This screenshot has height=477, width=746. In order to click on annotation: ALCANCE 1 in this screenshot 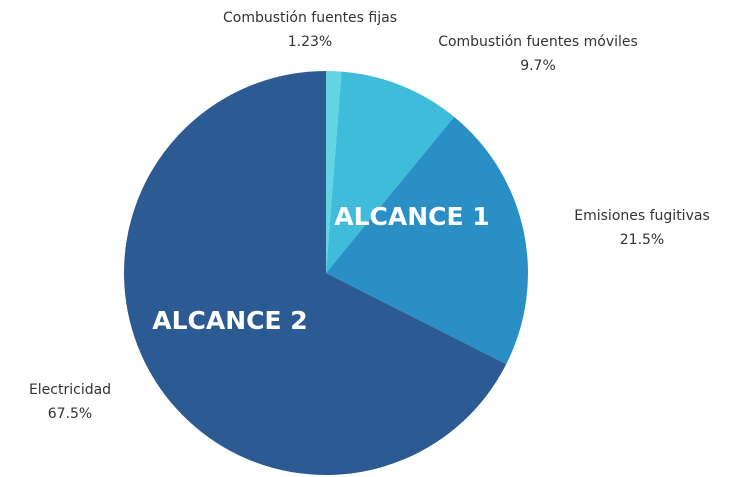, I will do `click(411, 216)`.